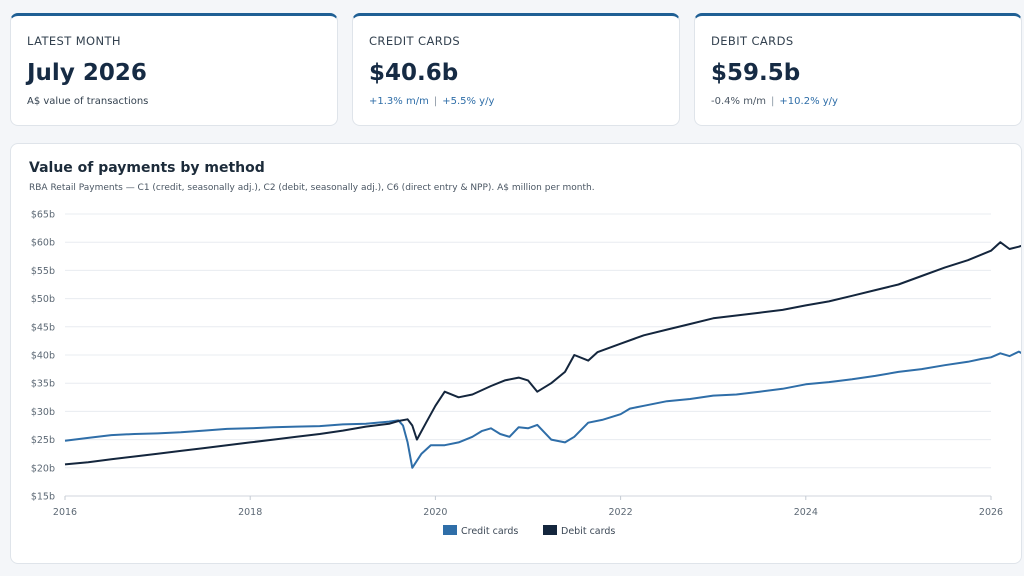 Image resolution: width=1024 pixels, height=576 pixels. What do you see at coordinates (414, 73) in the screenshot?
I see `card-value: $40.6b` at bounding box center [414, 73].